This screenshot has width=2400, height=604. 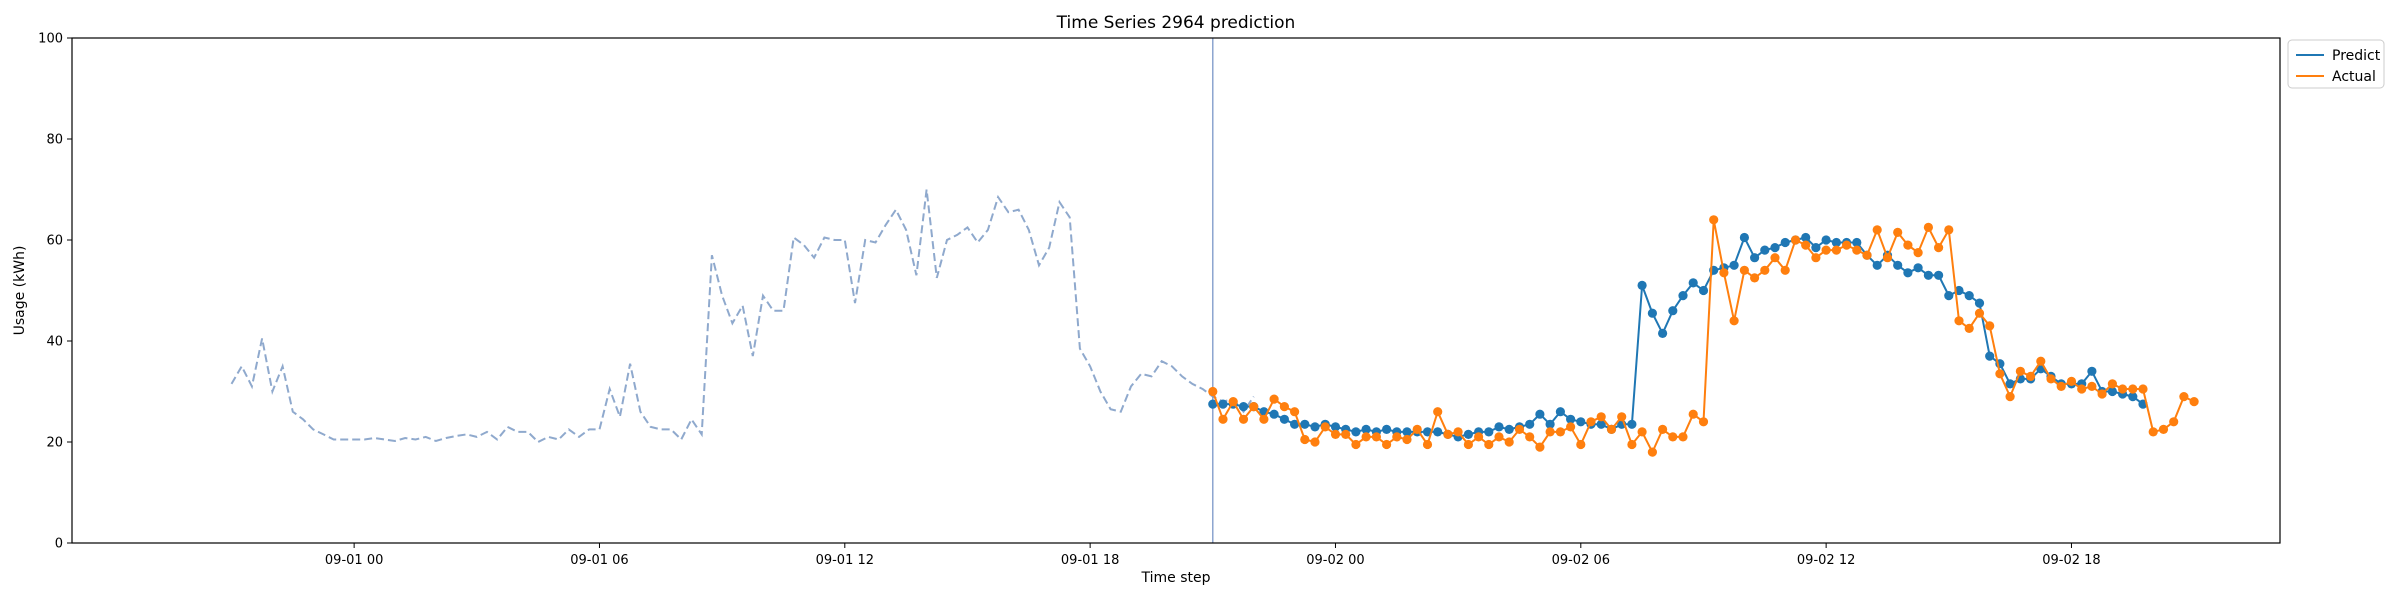 I want to click on chart-title: Time Series 2964 prediction, so click(x=1176, y=23).